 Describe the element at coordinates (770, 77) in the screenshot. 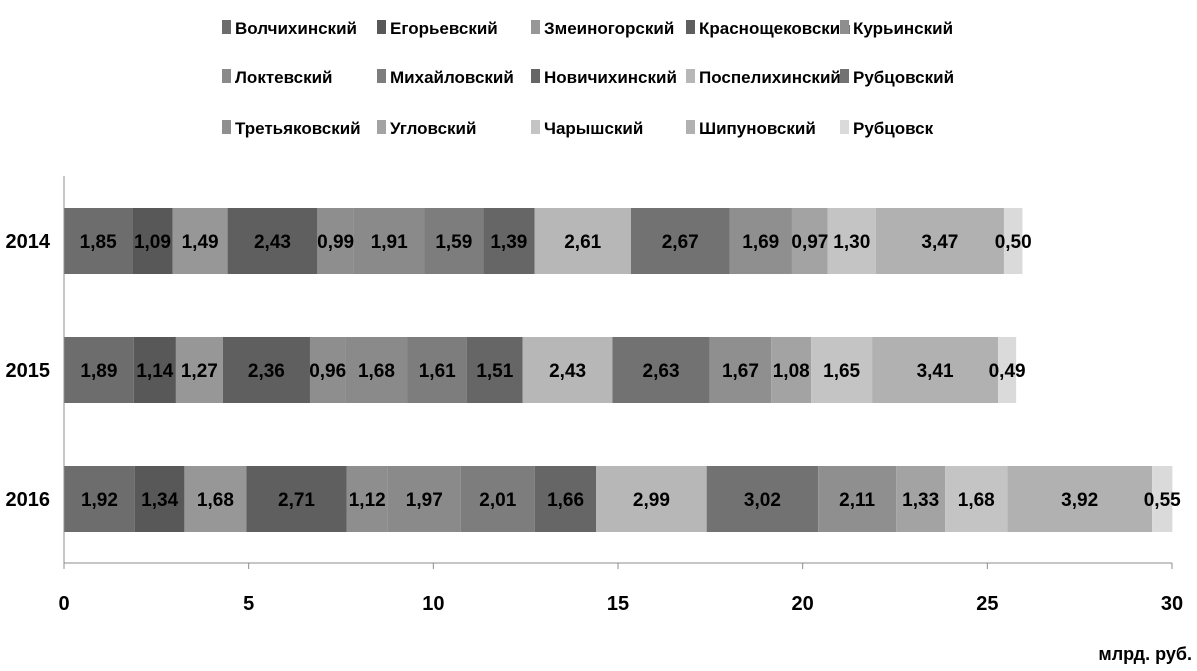

I see `legend-label: Поспелихинский` at that location.